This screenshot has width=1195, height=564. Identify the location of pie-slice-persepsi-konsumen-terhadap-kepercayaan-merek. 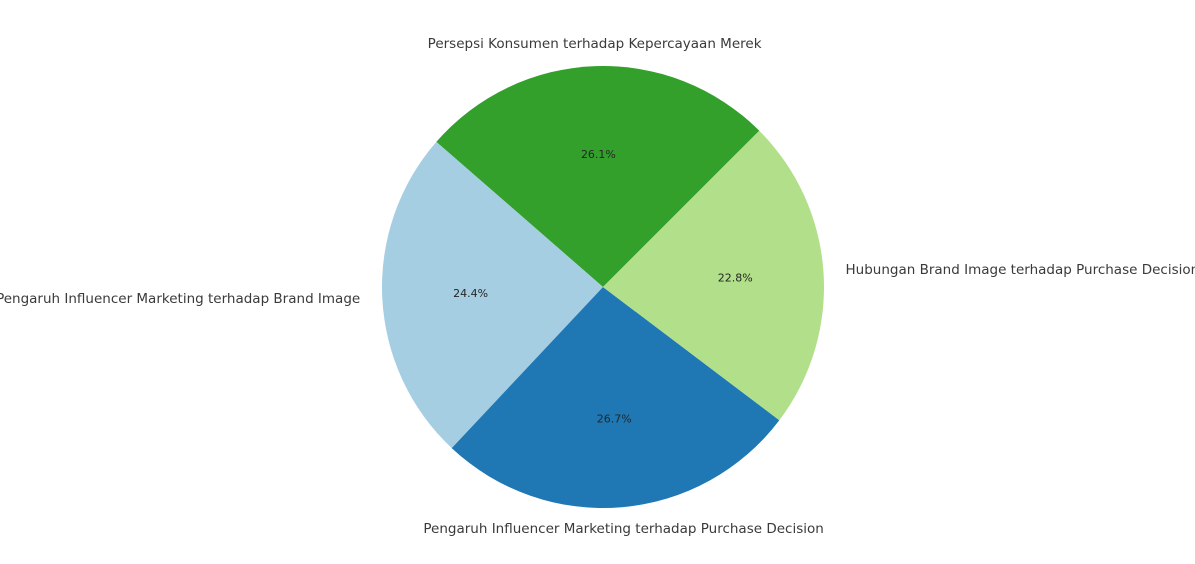
(598, 177).